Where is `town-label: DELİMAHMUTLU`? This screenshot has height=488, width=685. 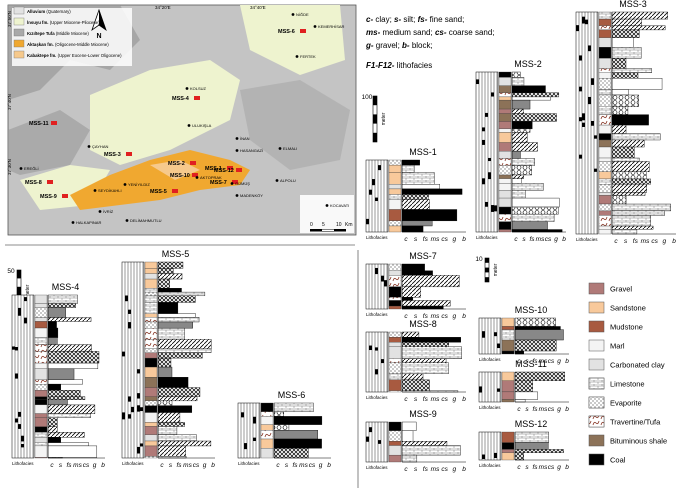
town-label: DELİMAHMUTLU is located at coordinates (146, 220).